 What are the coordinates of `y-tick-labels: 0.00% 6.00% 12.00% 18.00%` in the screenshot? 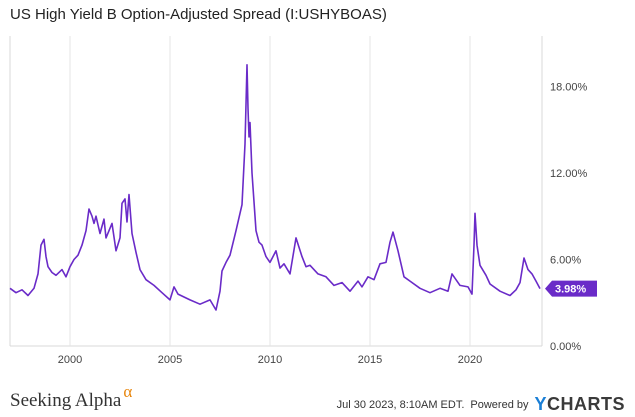 It's located at (569, 217).